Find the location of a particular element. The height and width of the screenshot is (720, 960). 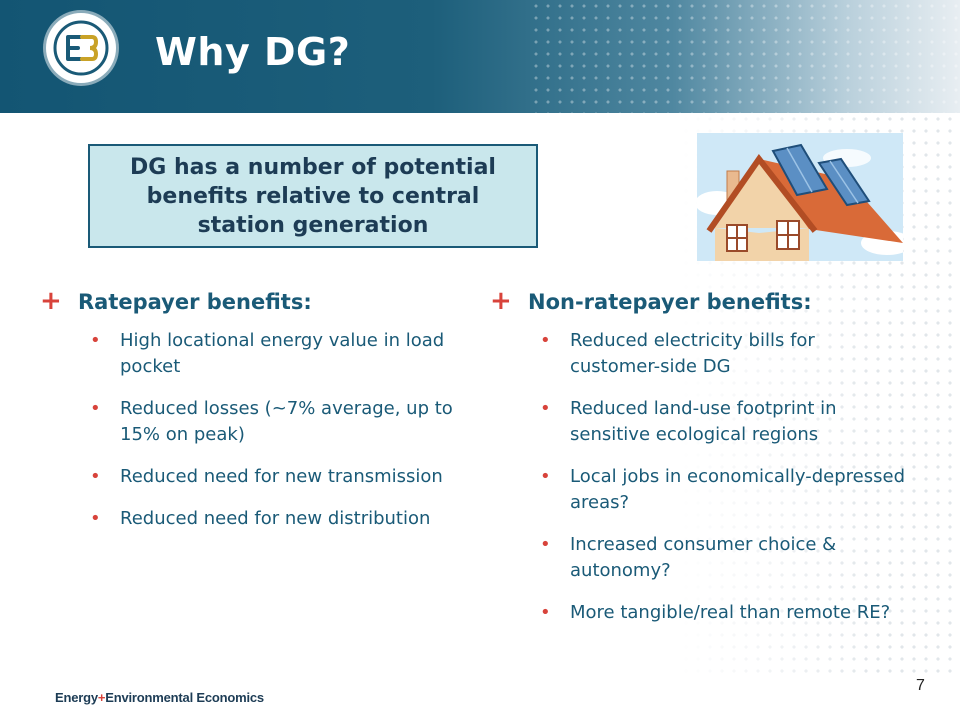

list-item-text: Reduced need for new transmission is located at coordinates (281, 476).